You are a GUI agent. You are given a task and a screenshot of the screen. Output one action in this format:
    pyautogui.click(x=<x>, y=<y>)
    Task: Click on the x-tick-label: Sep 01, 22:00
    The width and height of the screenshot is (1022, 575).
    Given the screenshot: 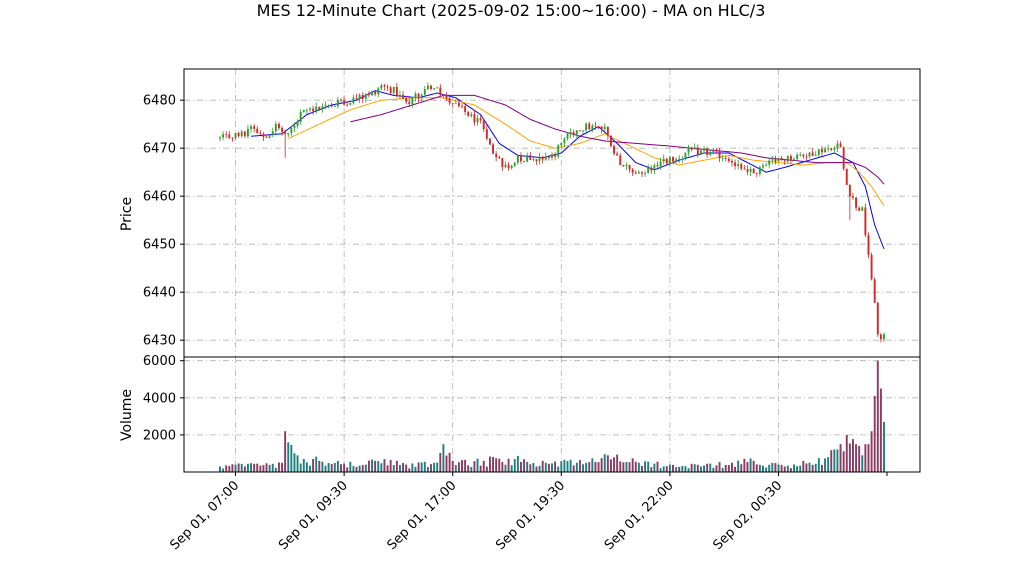 What is the action you would take?
    pyautogui.click(x=639, y=515)
    